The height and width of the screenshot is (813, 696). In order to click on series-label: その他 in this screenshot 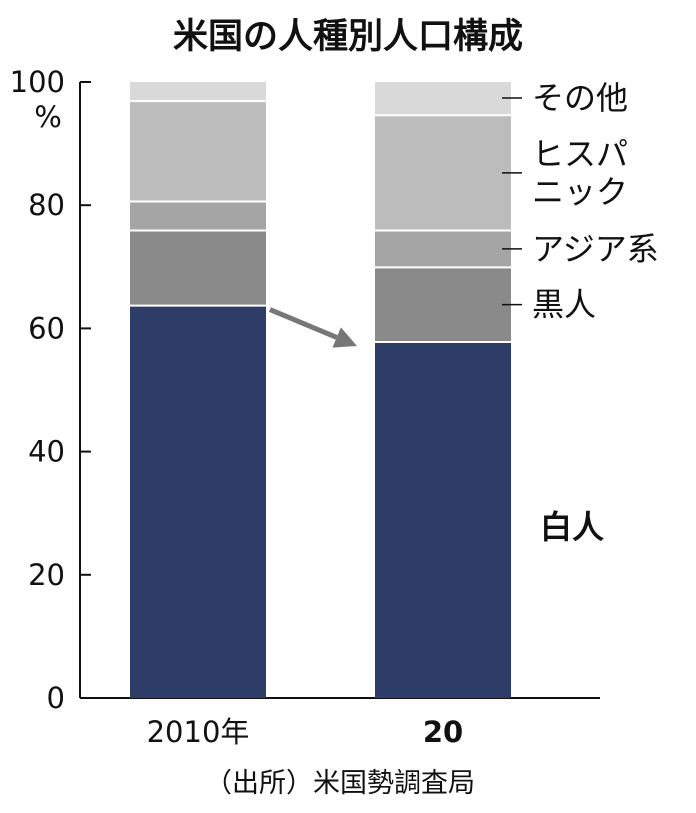, I will do `click(580, 98)`.